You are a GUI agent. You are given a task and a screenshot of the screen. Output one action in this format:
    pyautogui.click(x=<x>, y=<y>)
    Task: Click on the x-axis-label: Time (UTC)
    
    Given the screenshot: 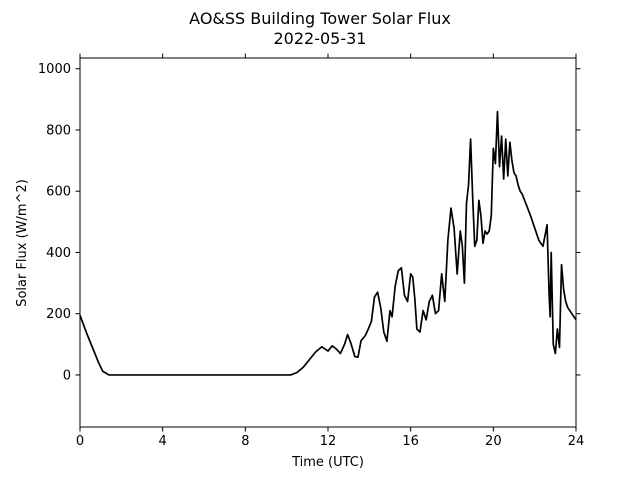 What is the action you would take?
    pyautogui.click(x=327, y=462)
    